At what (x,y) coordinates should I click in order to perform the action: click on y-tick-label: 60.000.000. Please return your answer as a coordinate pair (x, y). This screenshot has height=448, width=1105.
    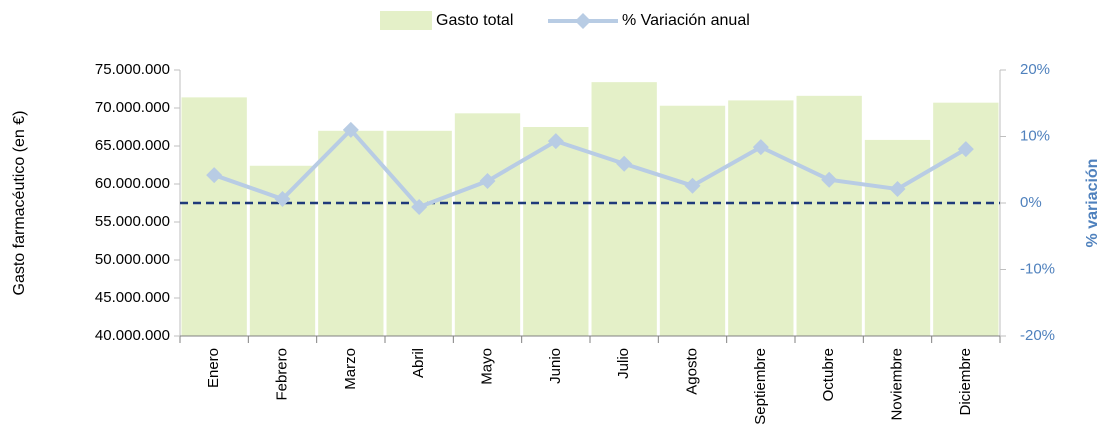
    Looking at the image, I should click on (132, 183).